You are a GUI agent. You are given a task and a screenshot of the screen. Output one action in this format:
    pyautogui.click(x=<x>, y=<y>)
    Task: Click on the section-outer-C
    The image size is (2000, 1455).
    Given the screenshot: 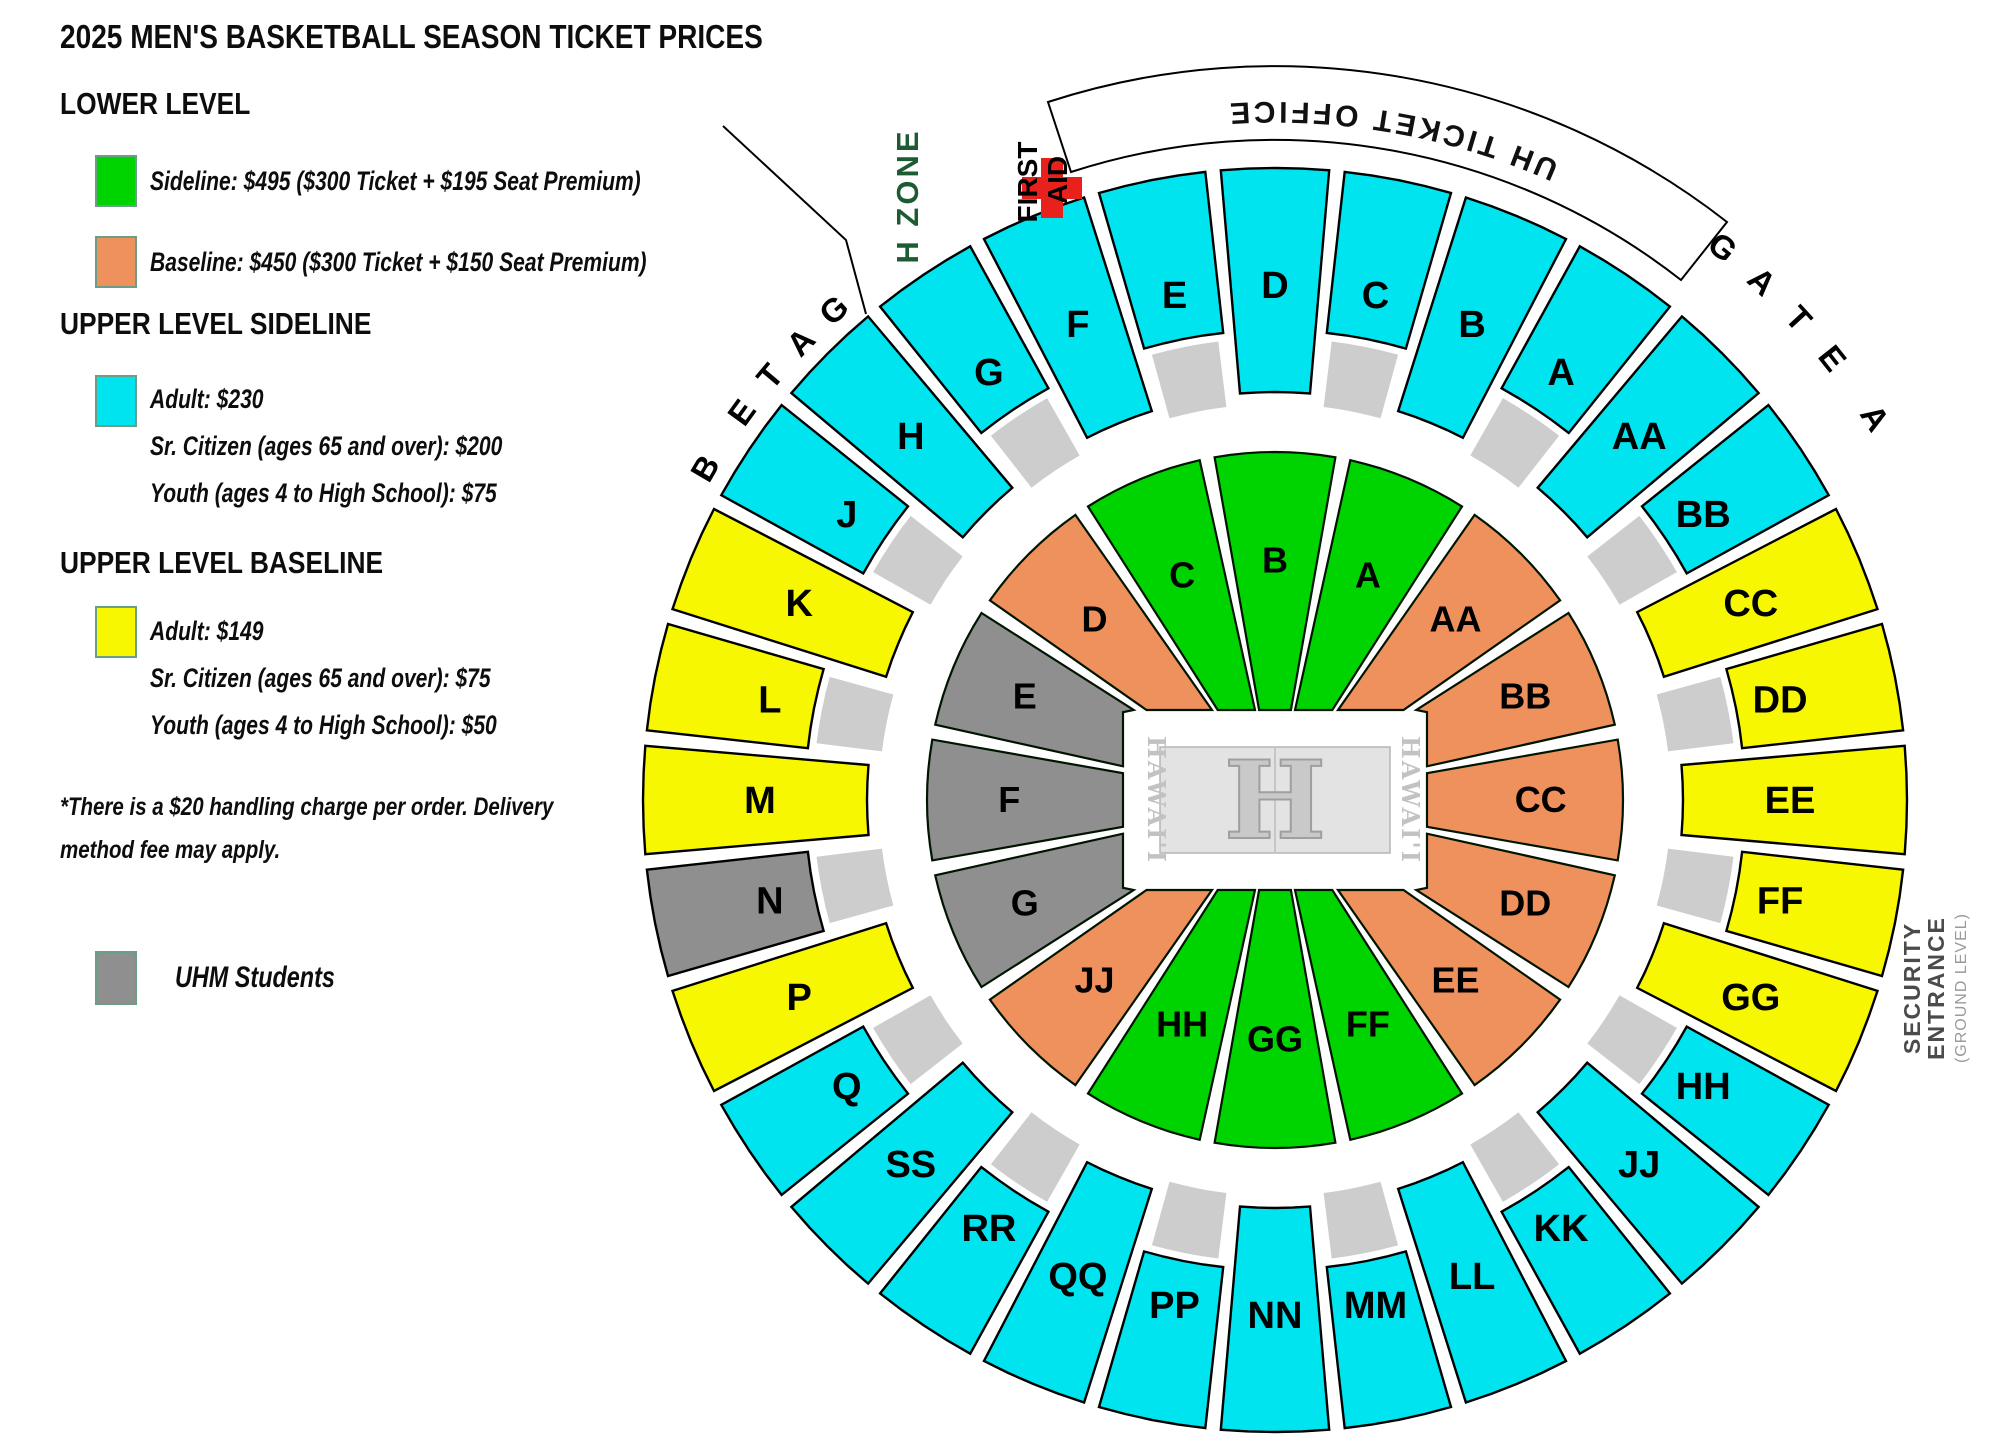 What is the action you would take?
    pyautogui.click(x=1389, y=260)
    